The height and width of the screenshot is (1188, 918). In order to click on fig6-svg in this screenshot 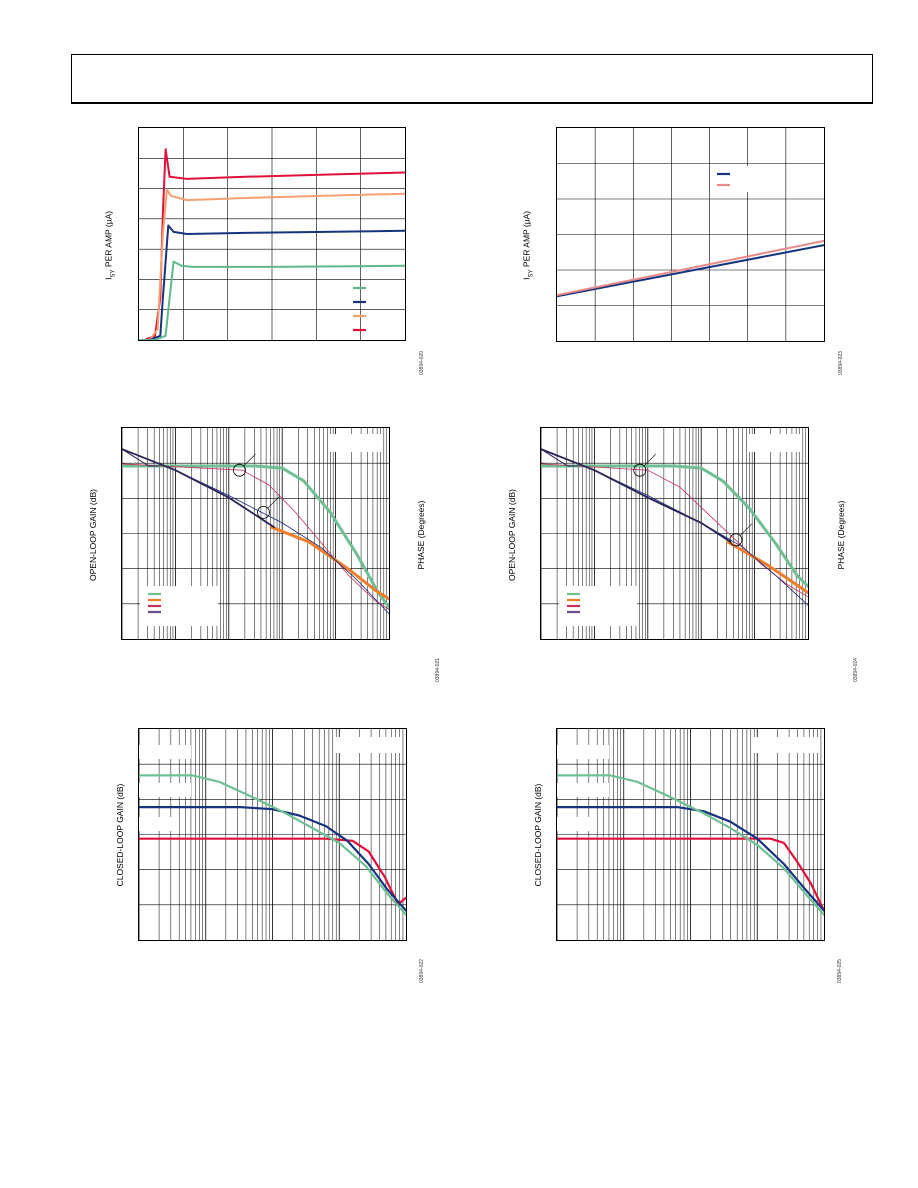, I will do `click(690, 834)`.